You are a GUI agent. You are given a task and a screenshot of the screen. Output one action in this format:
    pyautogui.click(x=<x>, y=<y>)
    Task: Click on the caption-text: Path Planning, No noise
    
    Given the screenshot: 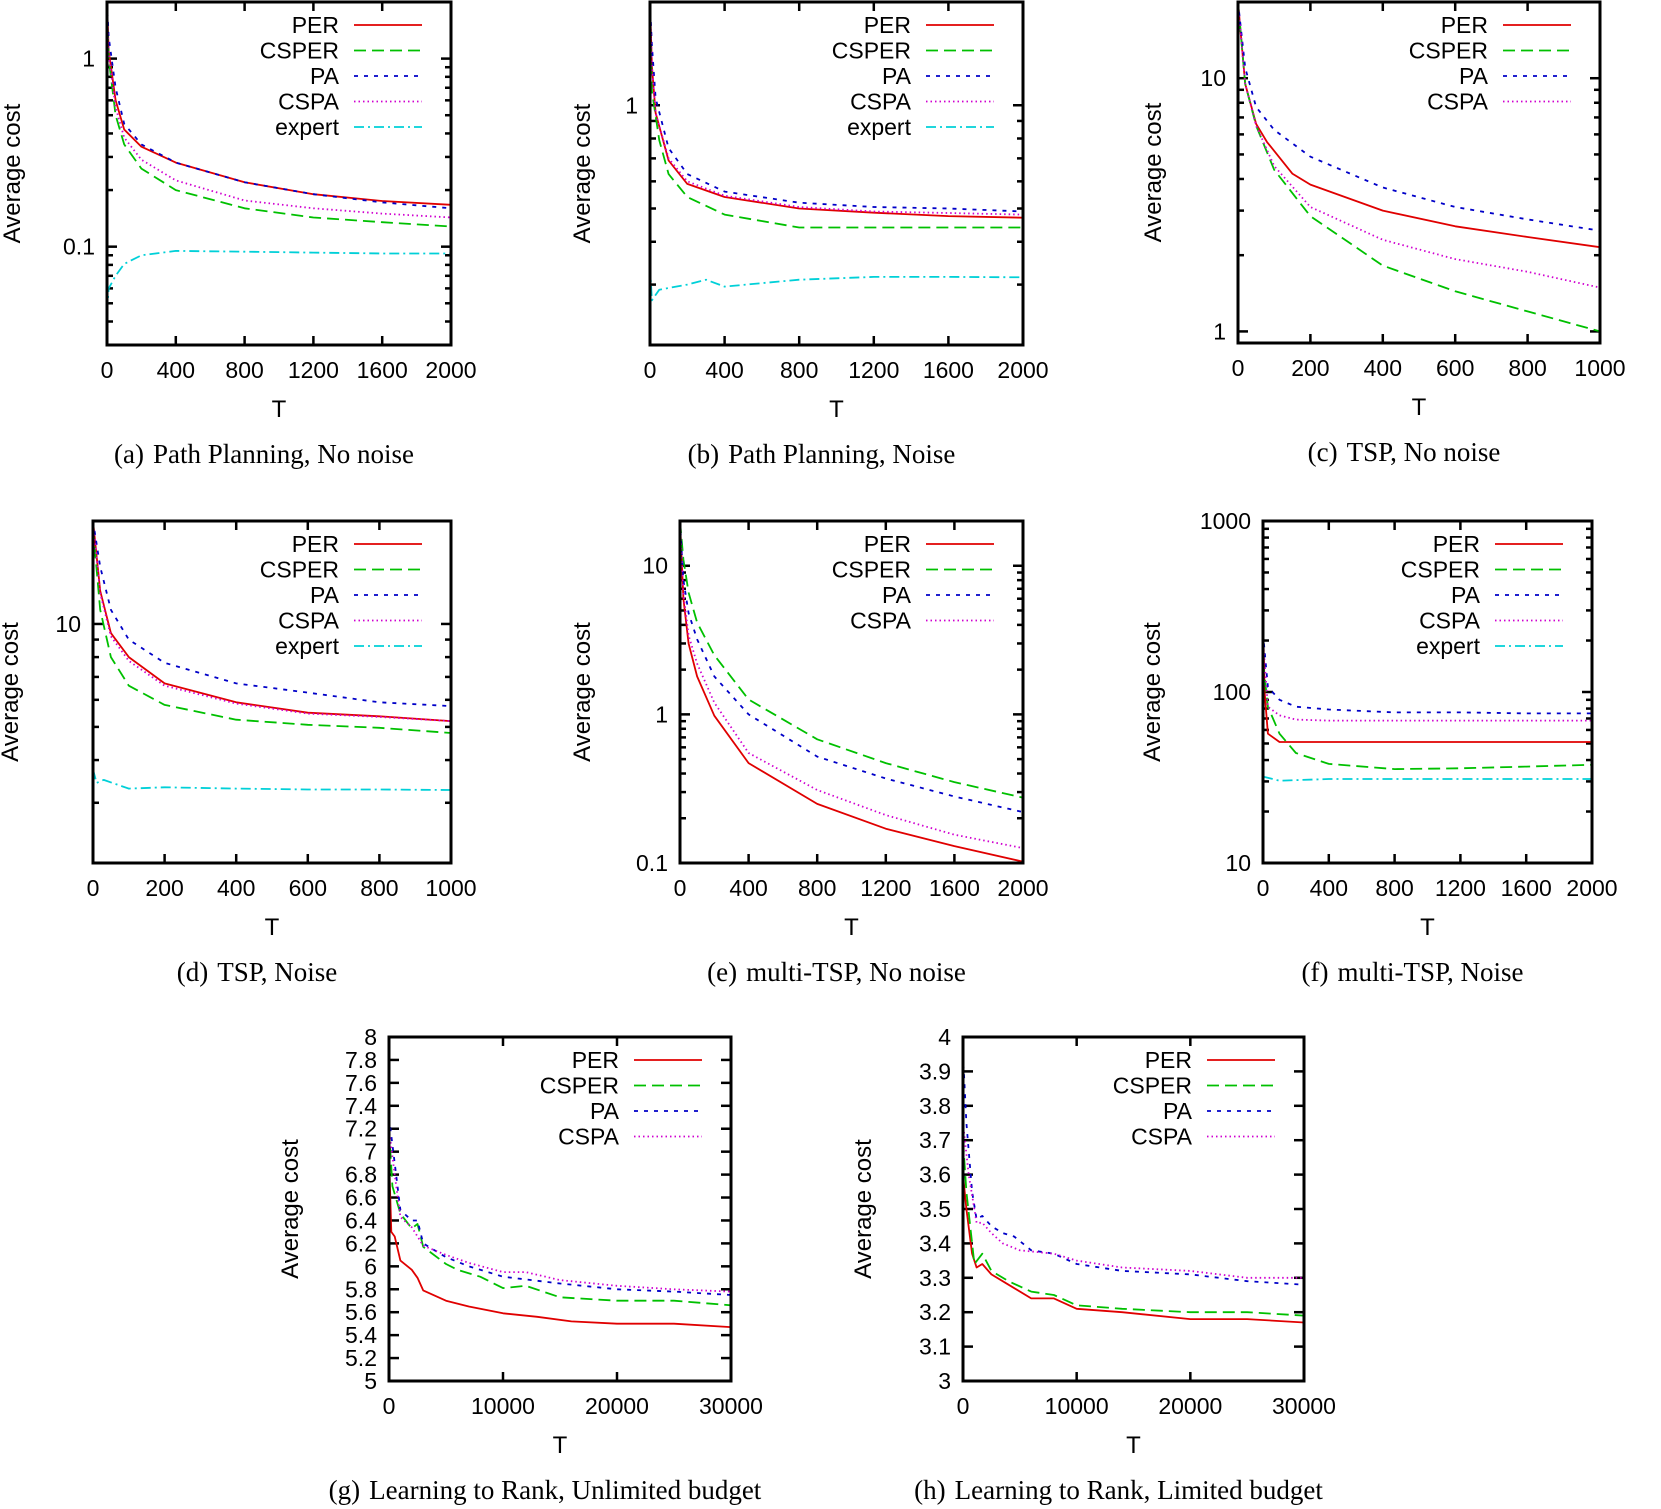 What is the action you would take?
    pyautogui.click(x=283, y=454)
    